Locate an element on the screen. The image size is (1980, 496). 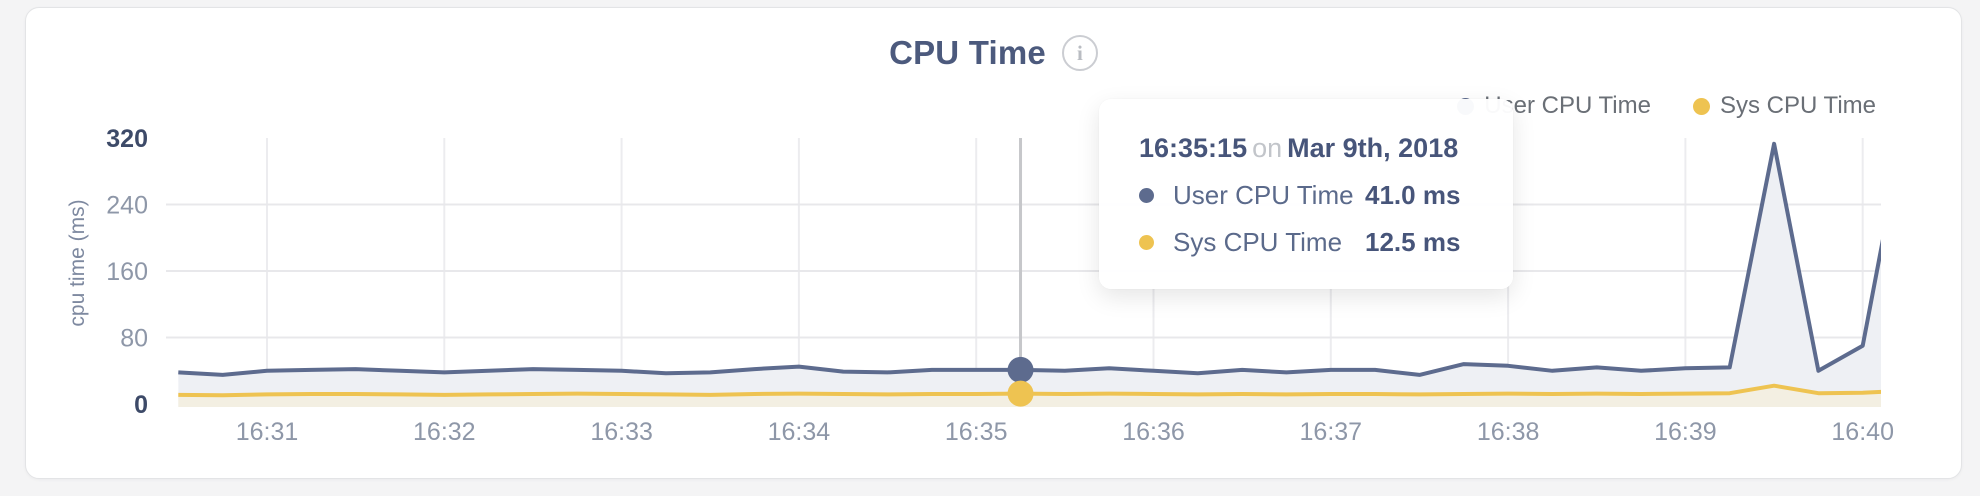
tooltip-row-sys: Sys CPU Time 12.5 ms is located at coordinates (1311, 242).